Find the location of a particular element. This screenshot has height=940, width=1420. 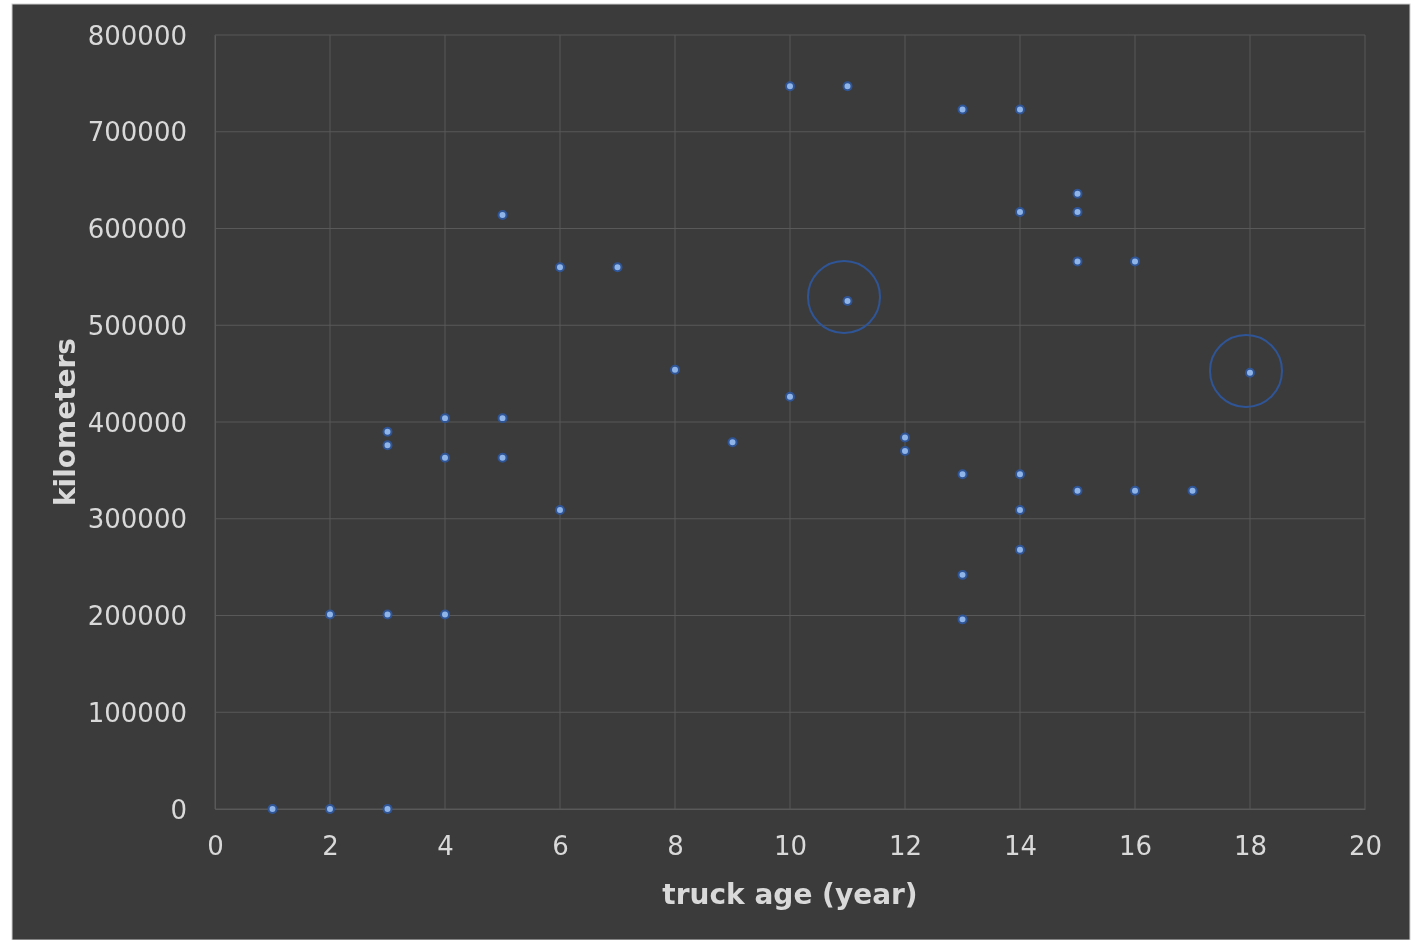

x-tick-label: 6 is located at coordinates (560, 846).